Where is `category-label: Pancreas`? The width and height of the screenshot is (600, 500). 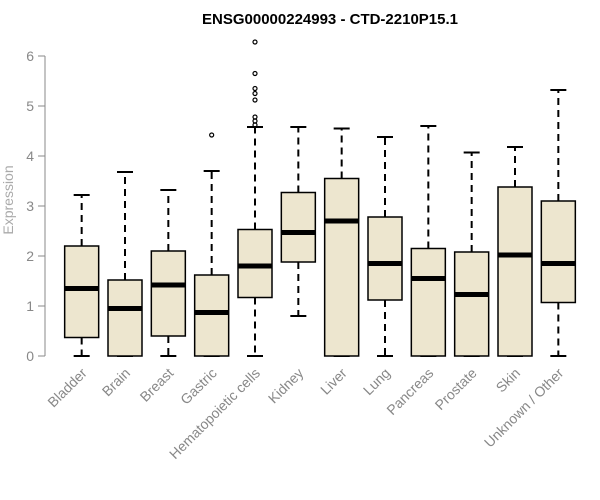 category-label: Pancreas is located at coordinates (409, 391).